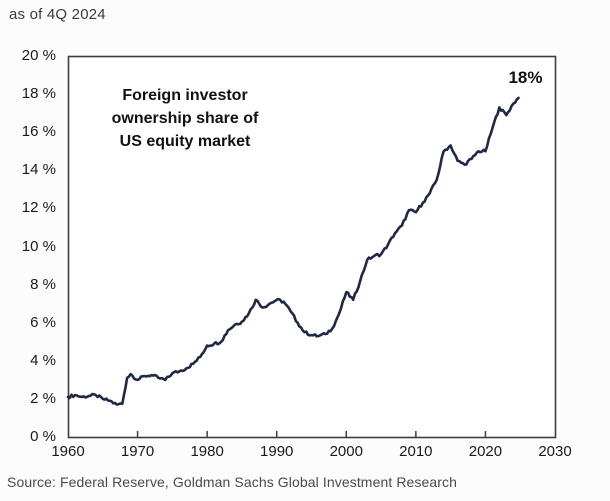 The width and height of the screenshot is (610, 501). I want to click on annotation-line: Foreign investor, so click(185, 95).